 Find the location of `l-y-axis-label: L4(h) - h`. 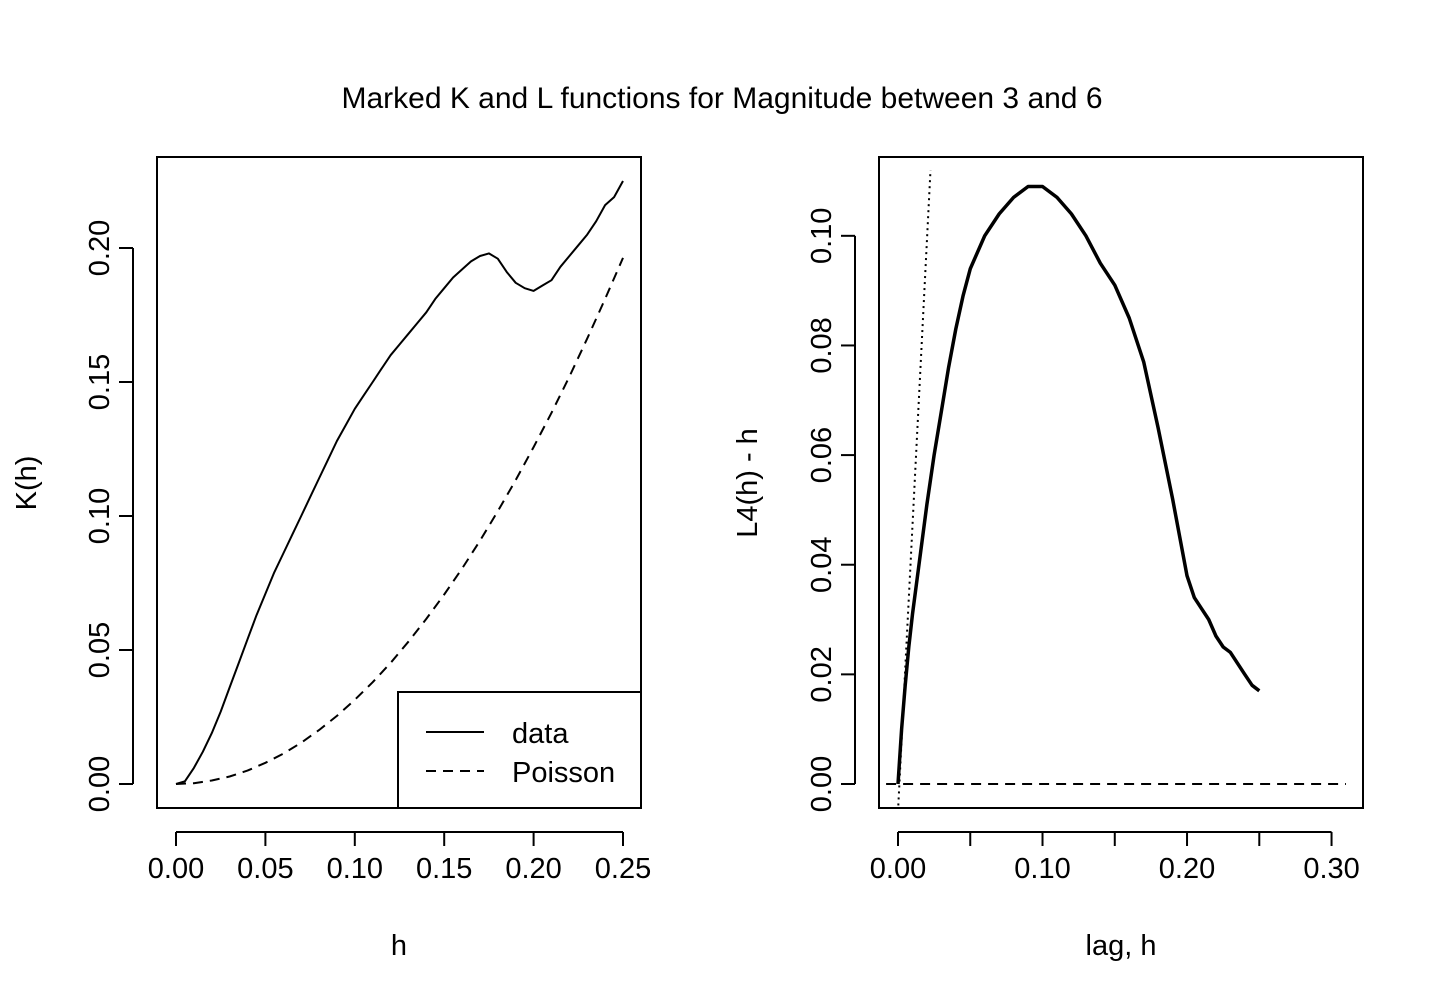

l-y-axis-label: L4(h) - h is located at coordinates (748, 483).